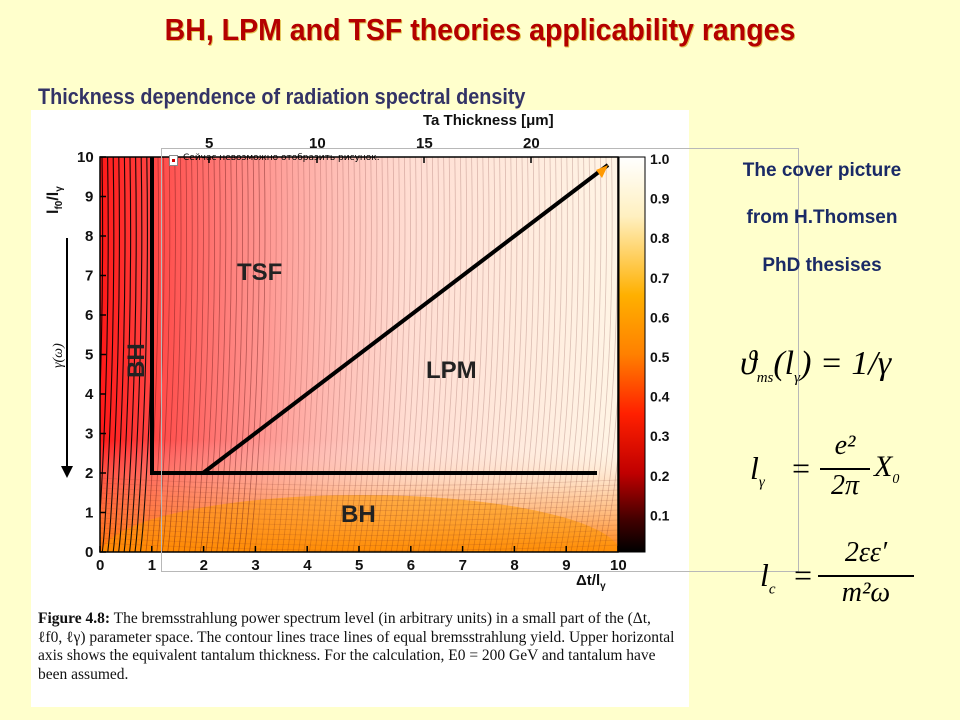 This screenshot has width=960, height=720. I want to click on top-tick-label: 5, so click(209, 143).